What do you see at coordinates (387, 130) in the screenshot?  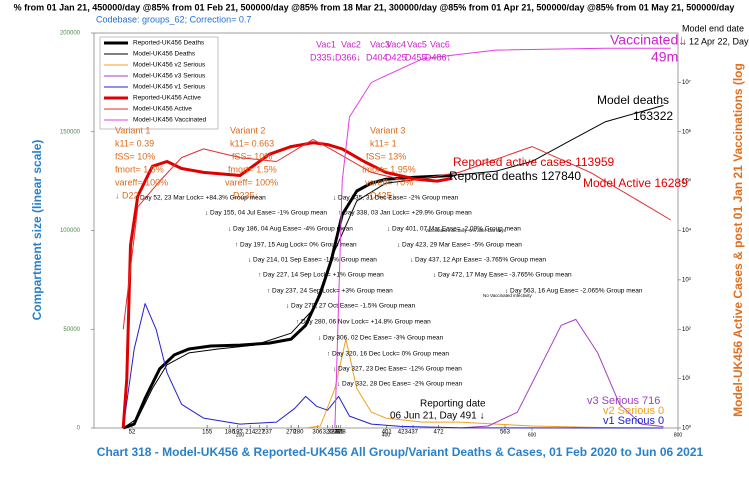 I see `annotation: Variant 3` at bounding box center [387, 130].